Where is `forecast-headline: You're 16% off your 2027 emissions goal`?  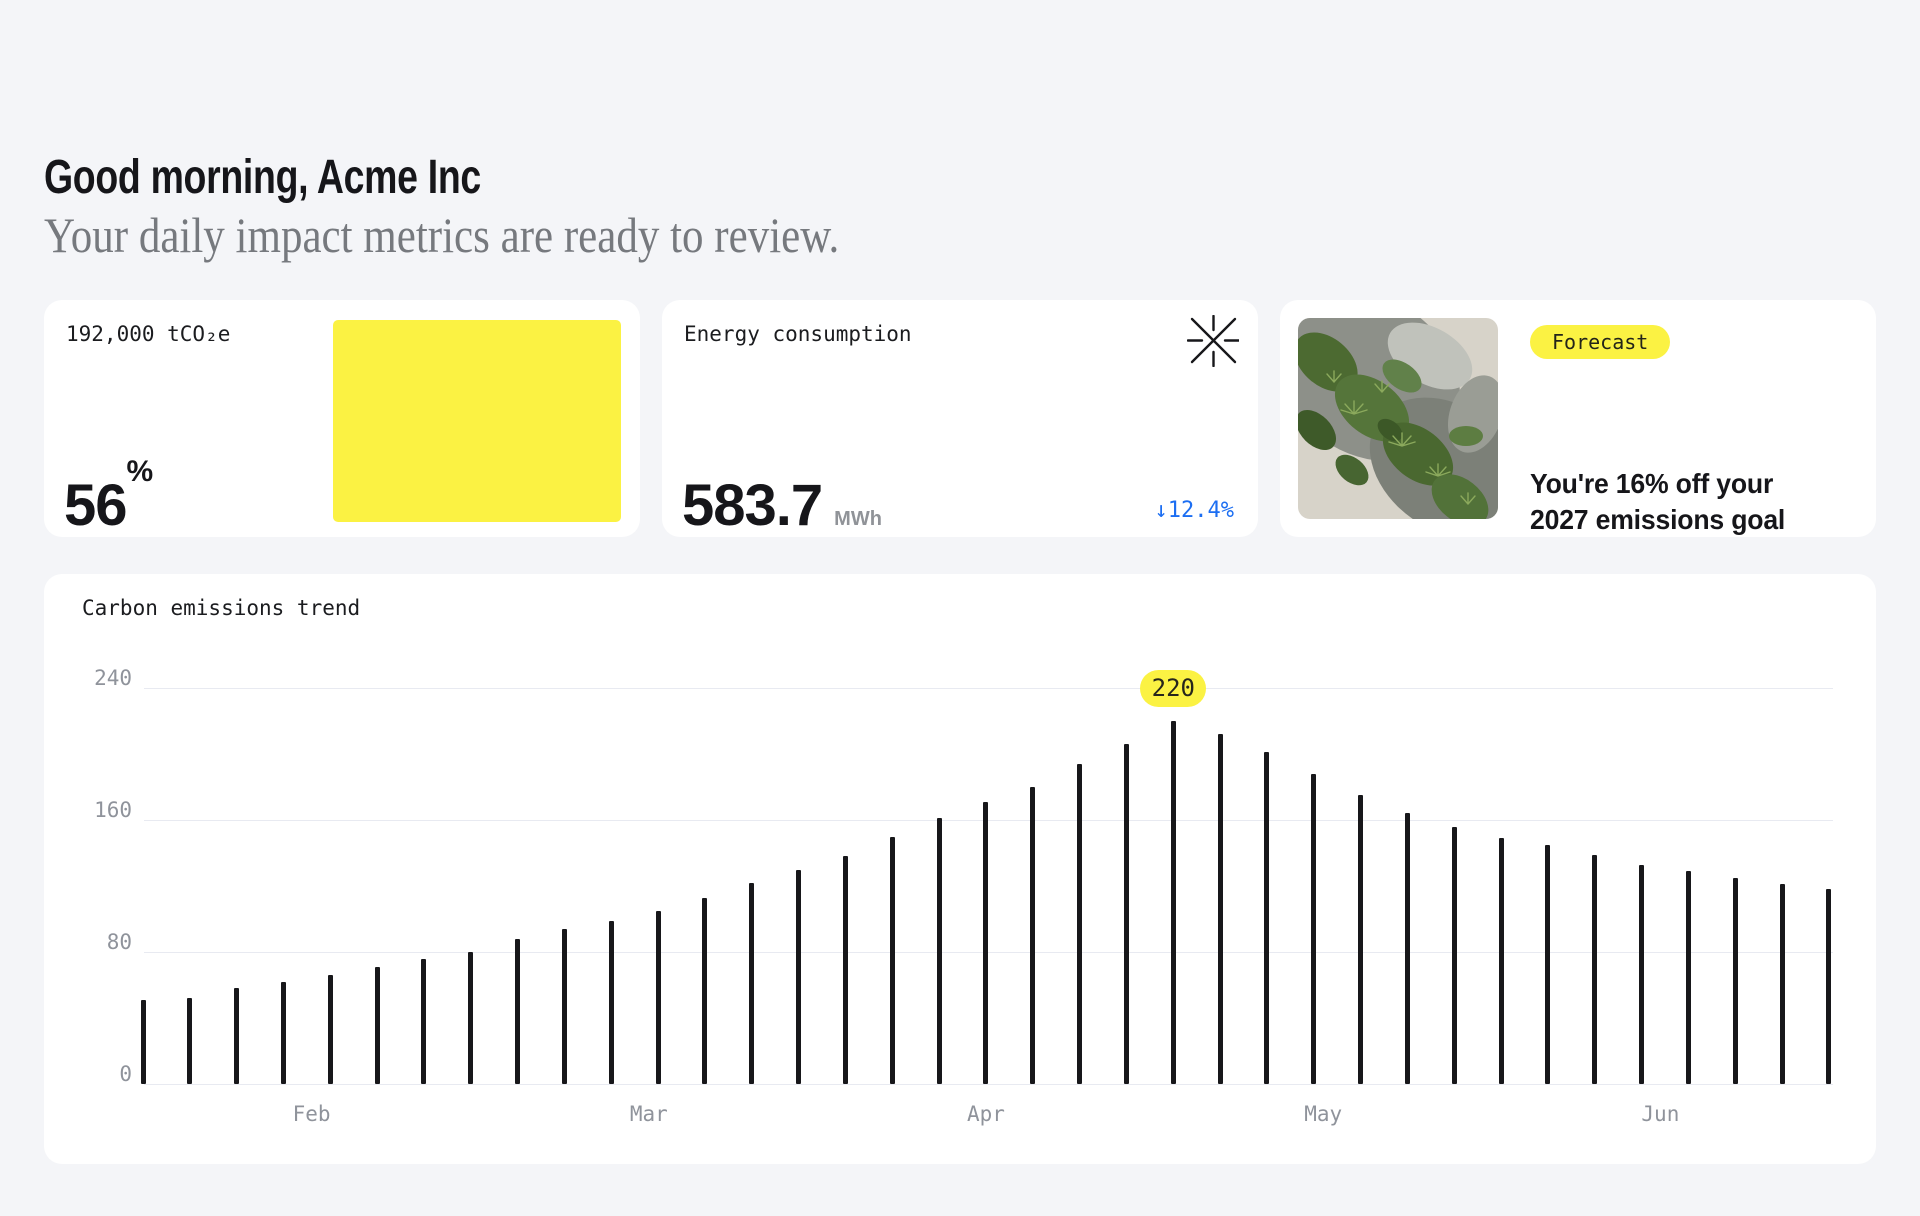 forecast-headline: You're 16% off your 2027 emissions goal is located at coordinates (1657, 501).